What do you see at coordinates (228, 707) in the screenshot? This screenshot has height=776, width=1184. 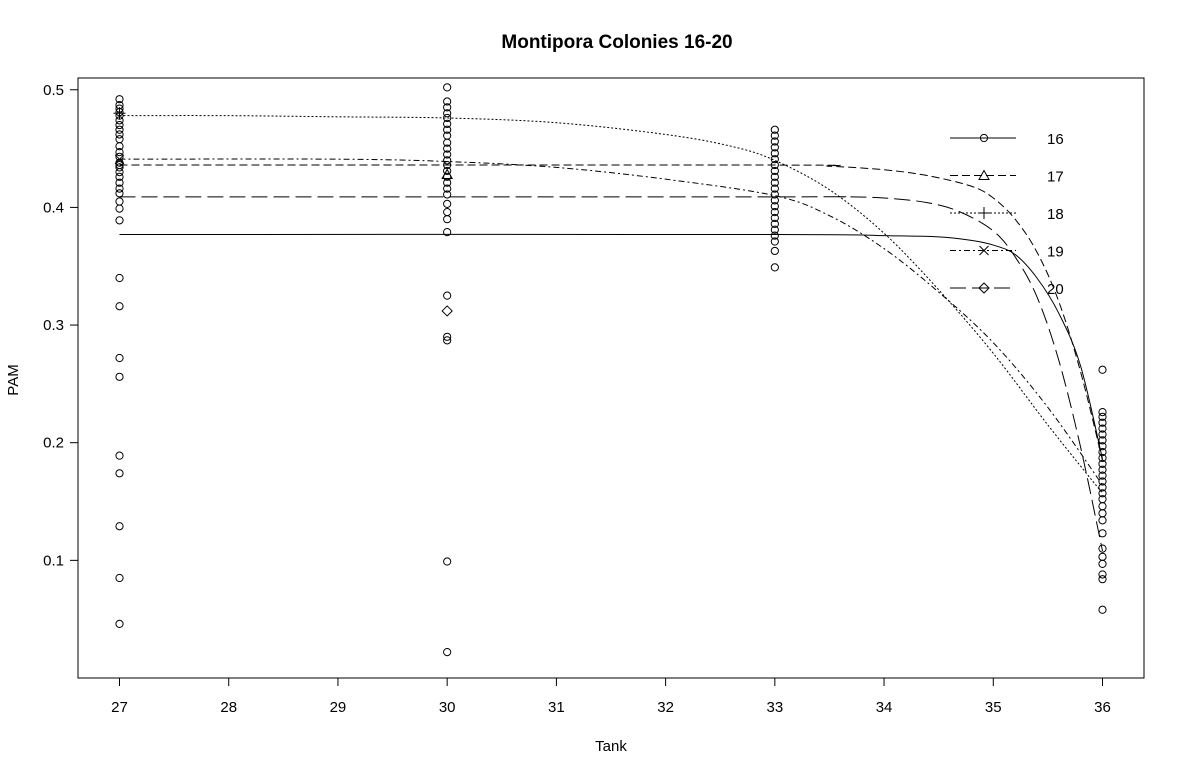 I see `x-tick-label-28: 28` at bounding box center [228, 707].